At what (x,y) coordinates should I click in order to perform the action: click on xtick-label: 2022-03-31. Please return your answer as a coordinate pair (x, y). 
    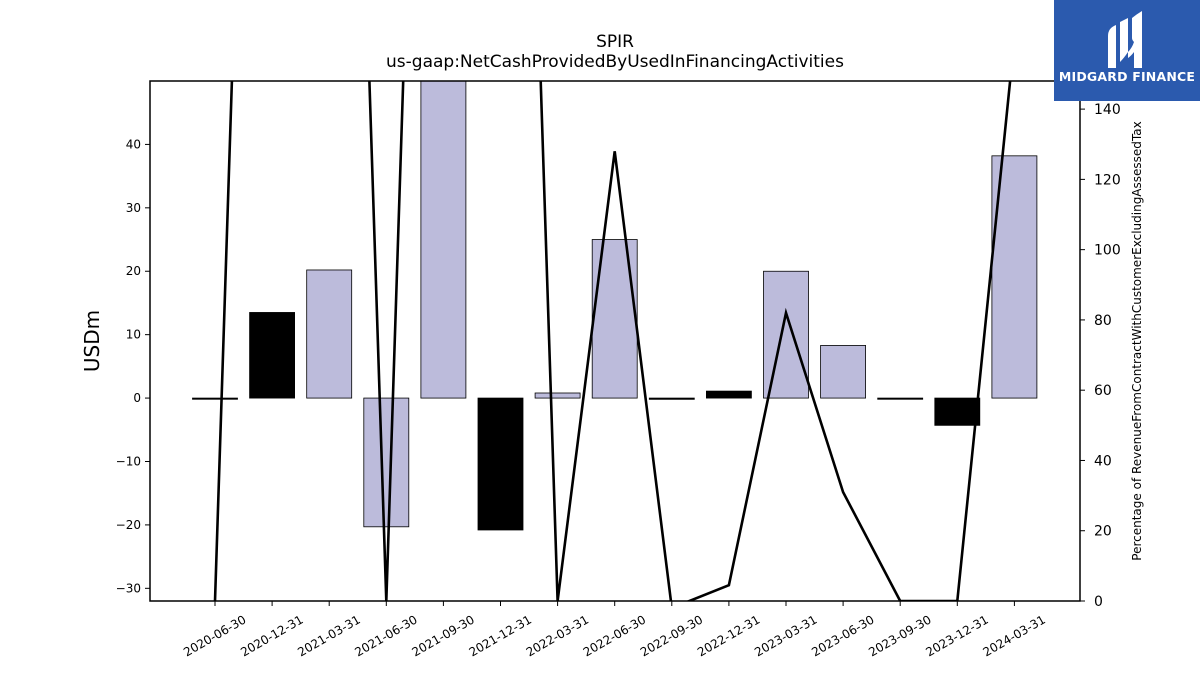
    Looking at the image, I should click on (557, 635).